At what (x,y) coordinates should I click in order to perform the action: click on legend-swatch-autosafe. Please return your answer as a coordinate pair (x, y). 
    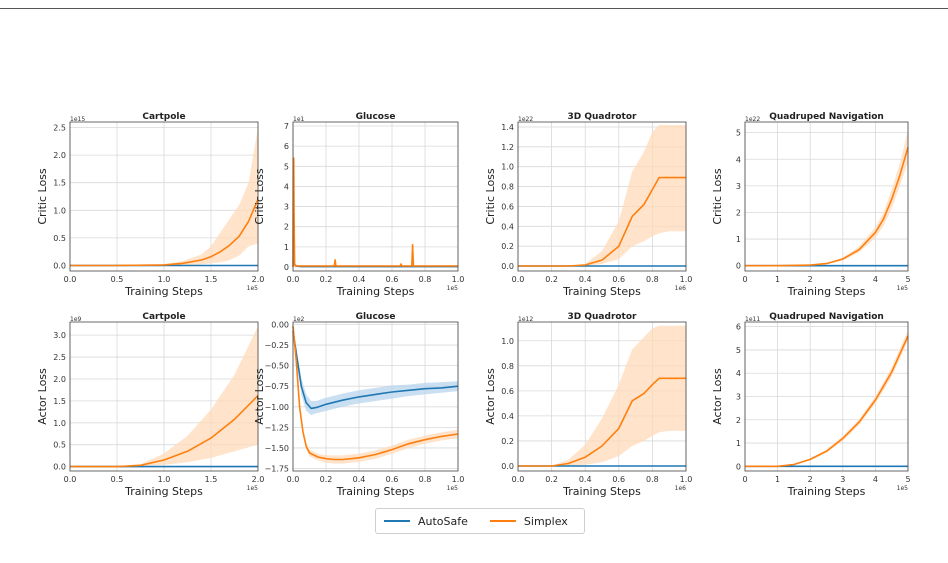
    Looking at the image, I should click on (397, 521).